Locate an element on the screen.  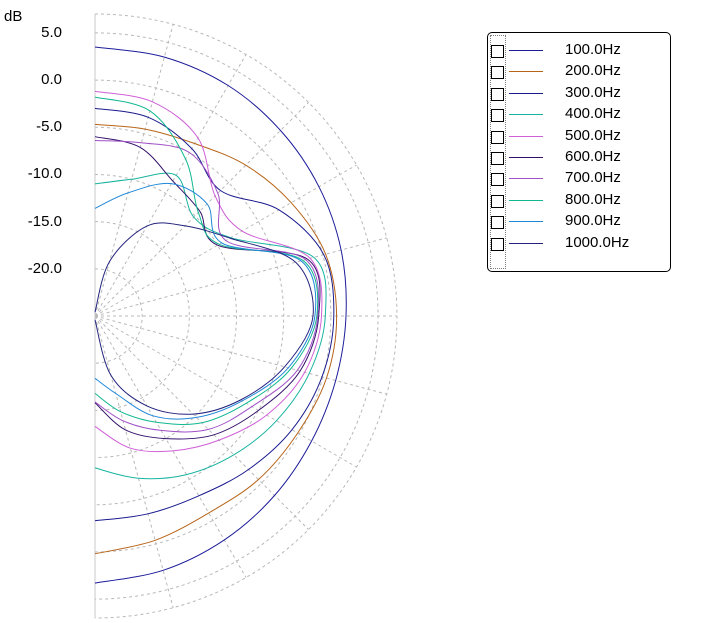
radial-unit-label: dB is located at coordinates (13, 16).